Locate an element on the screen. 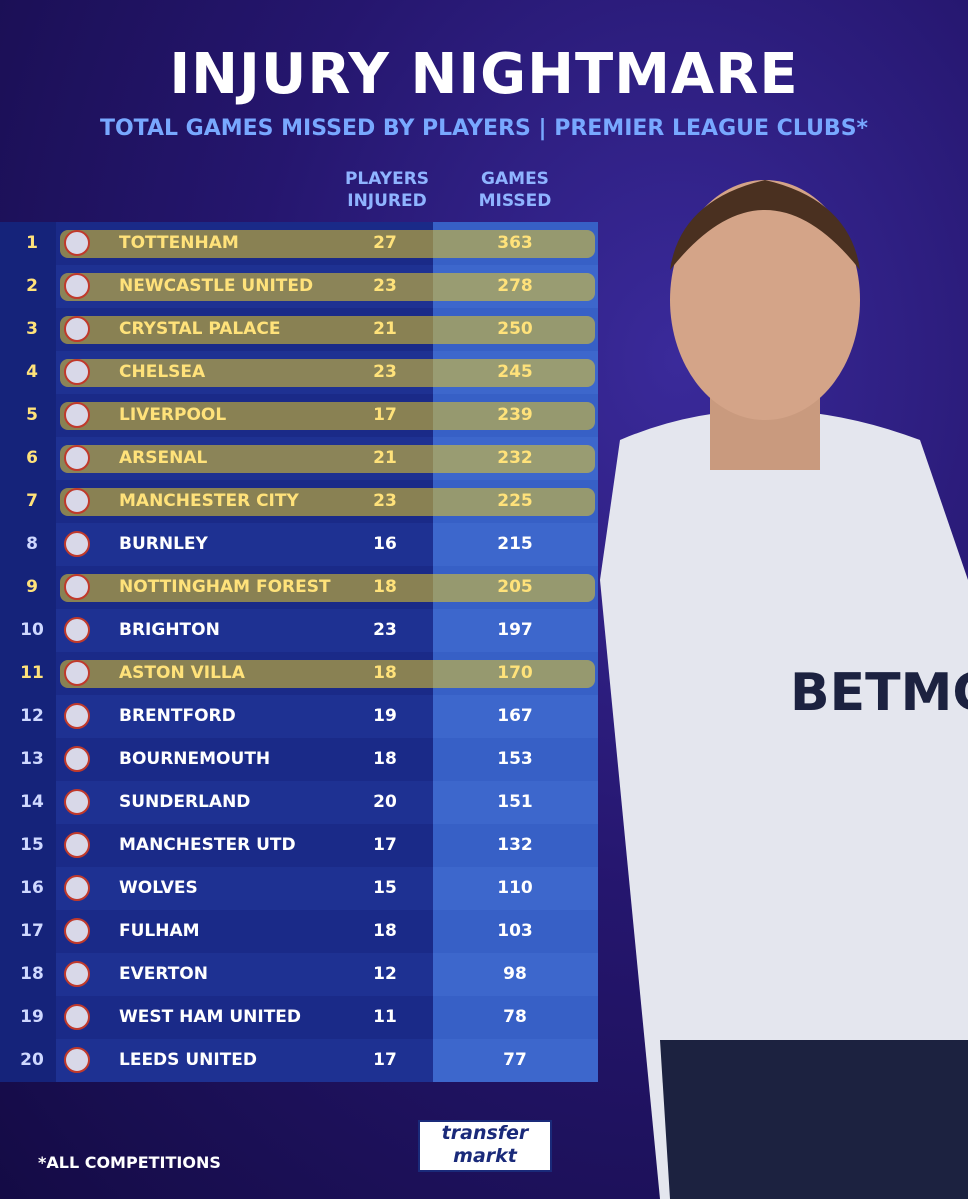 The width and height of the screenshot is (968, 1199). games-missed: 363 is located at coordinates (515, 243).